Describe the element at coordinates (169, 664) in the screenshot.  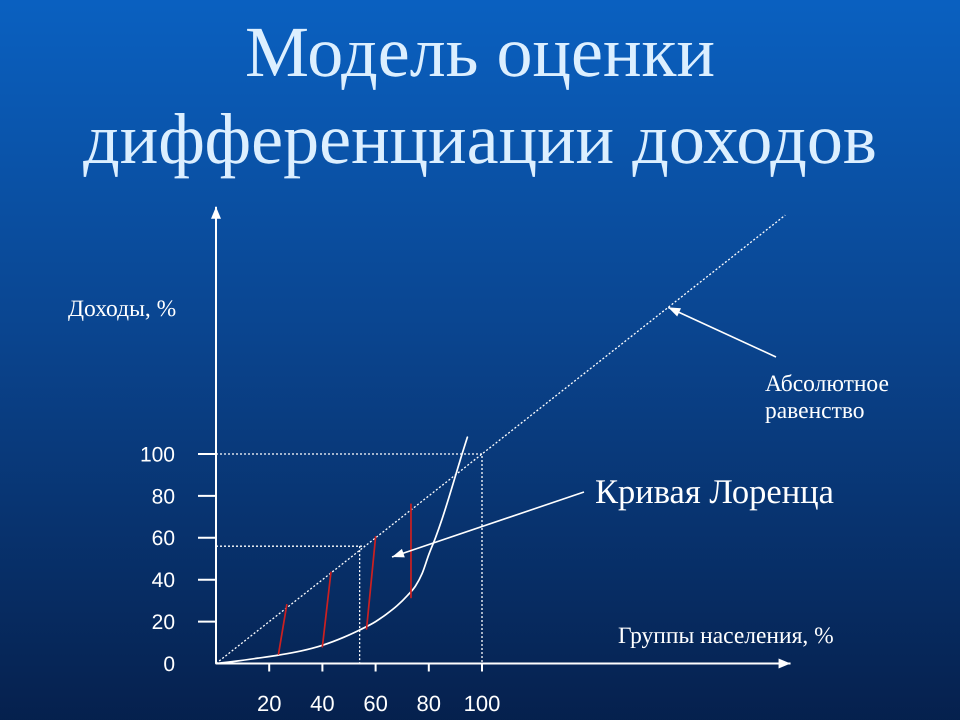
I see `y-tick-label: 0` at that location.